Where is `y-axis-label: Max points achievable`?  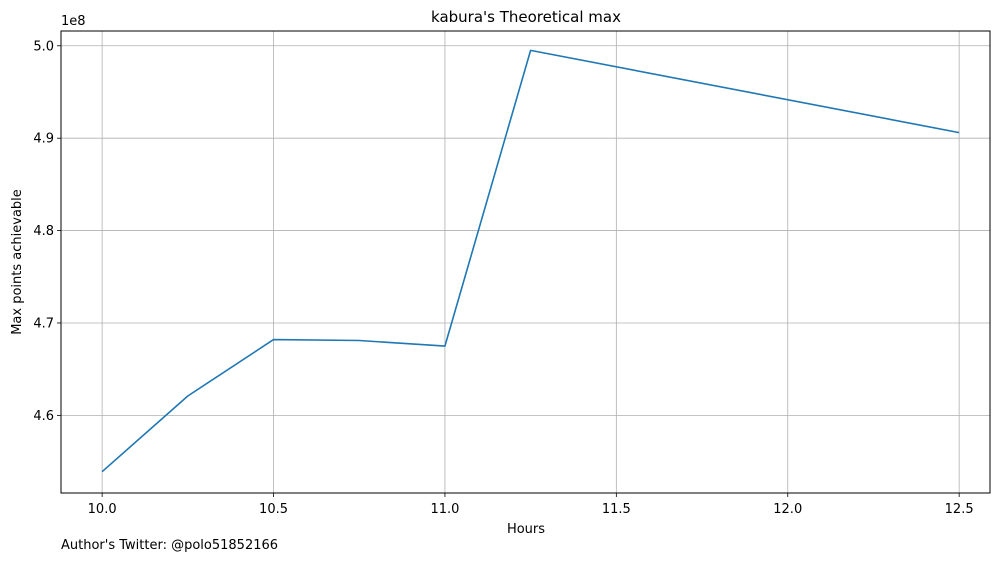
y-axis-label: Max points achievable is located at coordinates (17, 262).